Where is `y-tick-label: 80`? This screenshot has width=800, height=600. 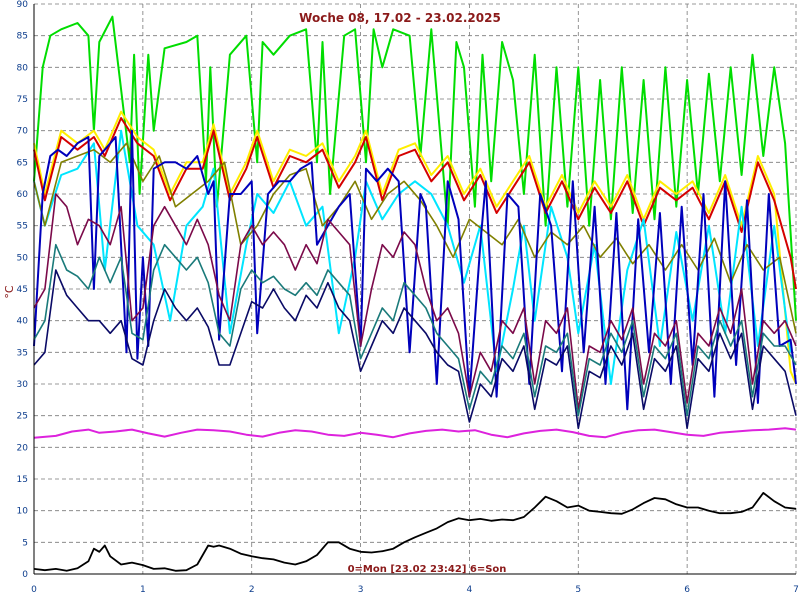
y-tick-label: 80 is located at coordinates (23, 68).